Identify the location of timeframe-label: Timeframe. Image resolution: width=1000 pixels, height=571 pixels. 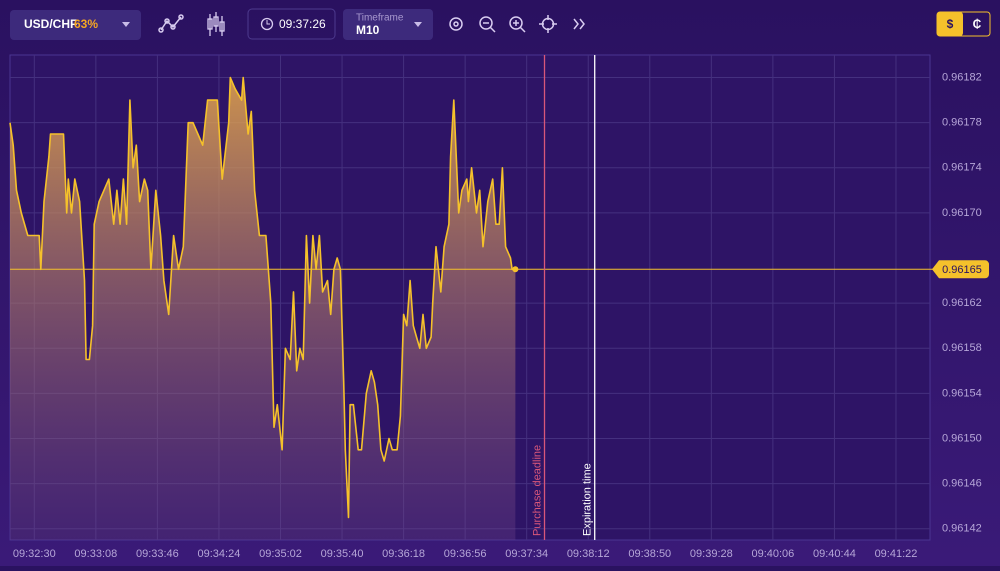
(380, 18).